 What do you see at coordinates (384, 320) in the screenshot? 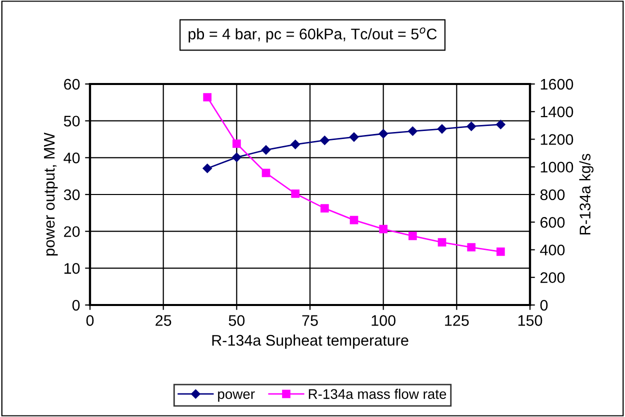
I see `x-tick-label: 100` at bounding box center [384, 320].